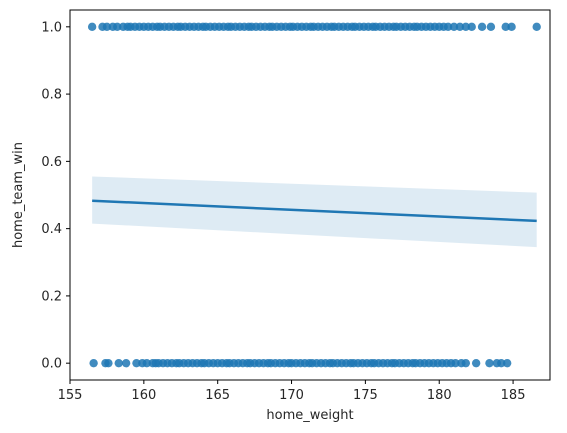 This screenshot has width=567, height=433. What do you see at coordinates (291, 395) in the screenshot?
I see `x-tick-label: 170` at bounding box center [291, 395].